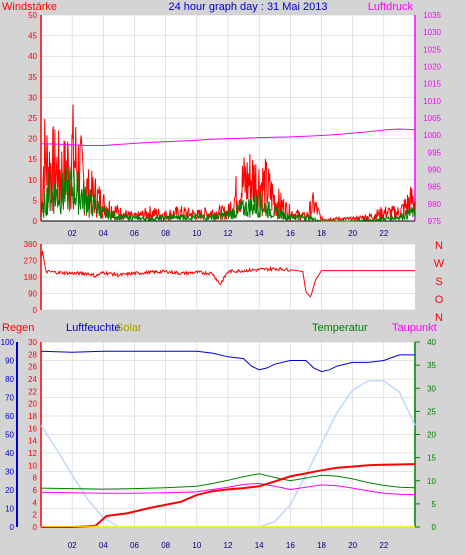 The width and height of the screenshot is (465, 555). Describe the element at coordinates (32, 465) in the screenshot. I see `rain-y-tick: 10` at that location.